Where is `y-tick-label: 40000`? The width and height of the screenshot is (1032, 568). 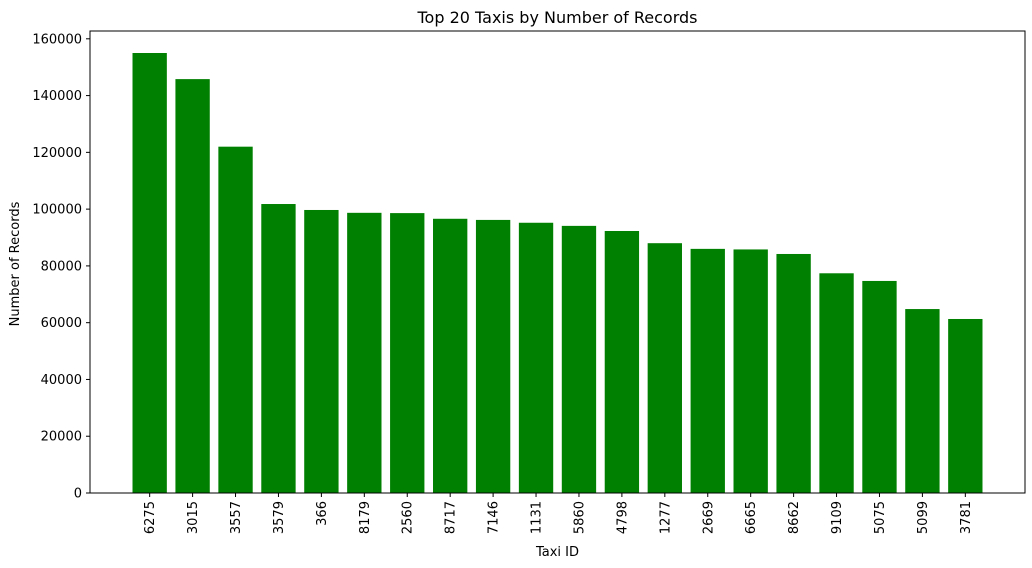 y-tick-label: 40000 is located at coordinates (61, 380).